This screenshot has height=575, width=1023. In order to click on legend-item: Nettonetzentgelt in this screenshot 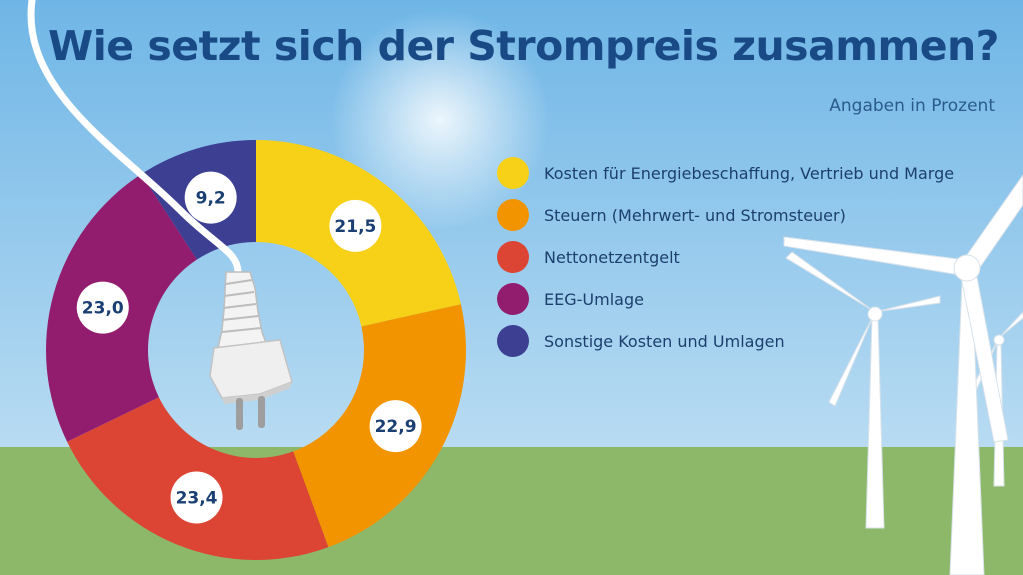, I will do `click(725, 257)`.